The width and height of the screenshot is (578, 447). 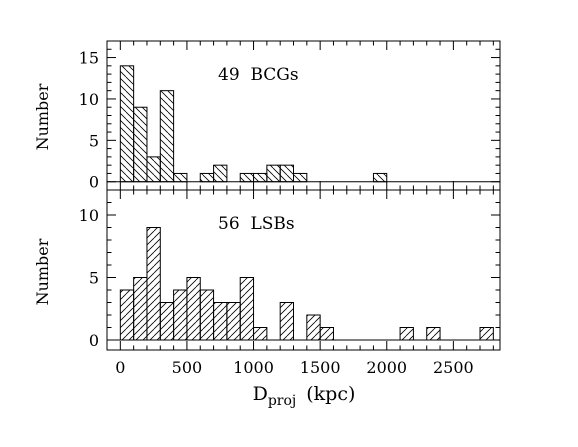 What do you see at coordinates (94, 278) in the screenshot?
I see `bottom-y-tick-label: 5` at bounding box center [94, 278].